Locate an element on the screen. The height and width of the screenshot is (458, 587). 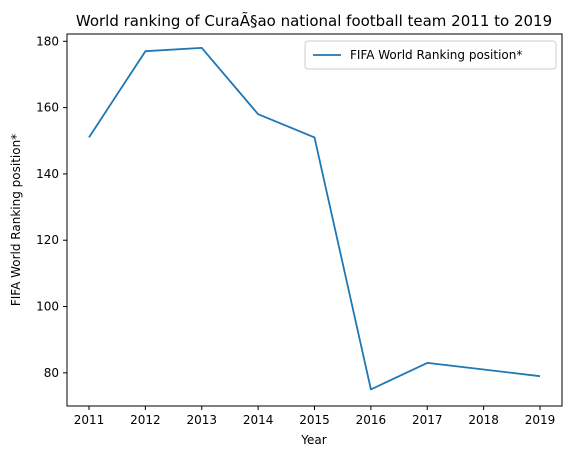
y-tick-label: 180 is located at coordinates (47, 41).